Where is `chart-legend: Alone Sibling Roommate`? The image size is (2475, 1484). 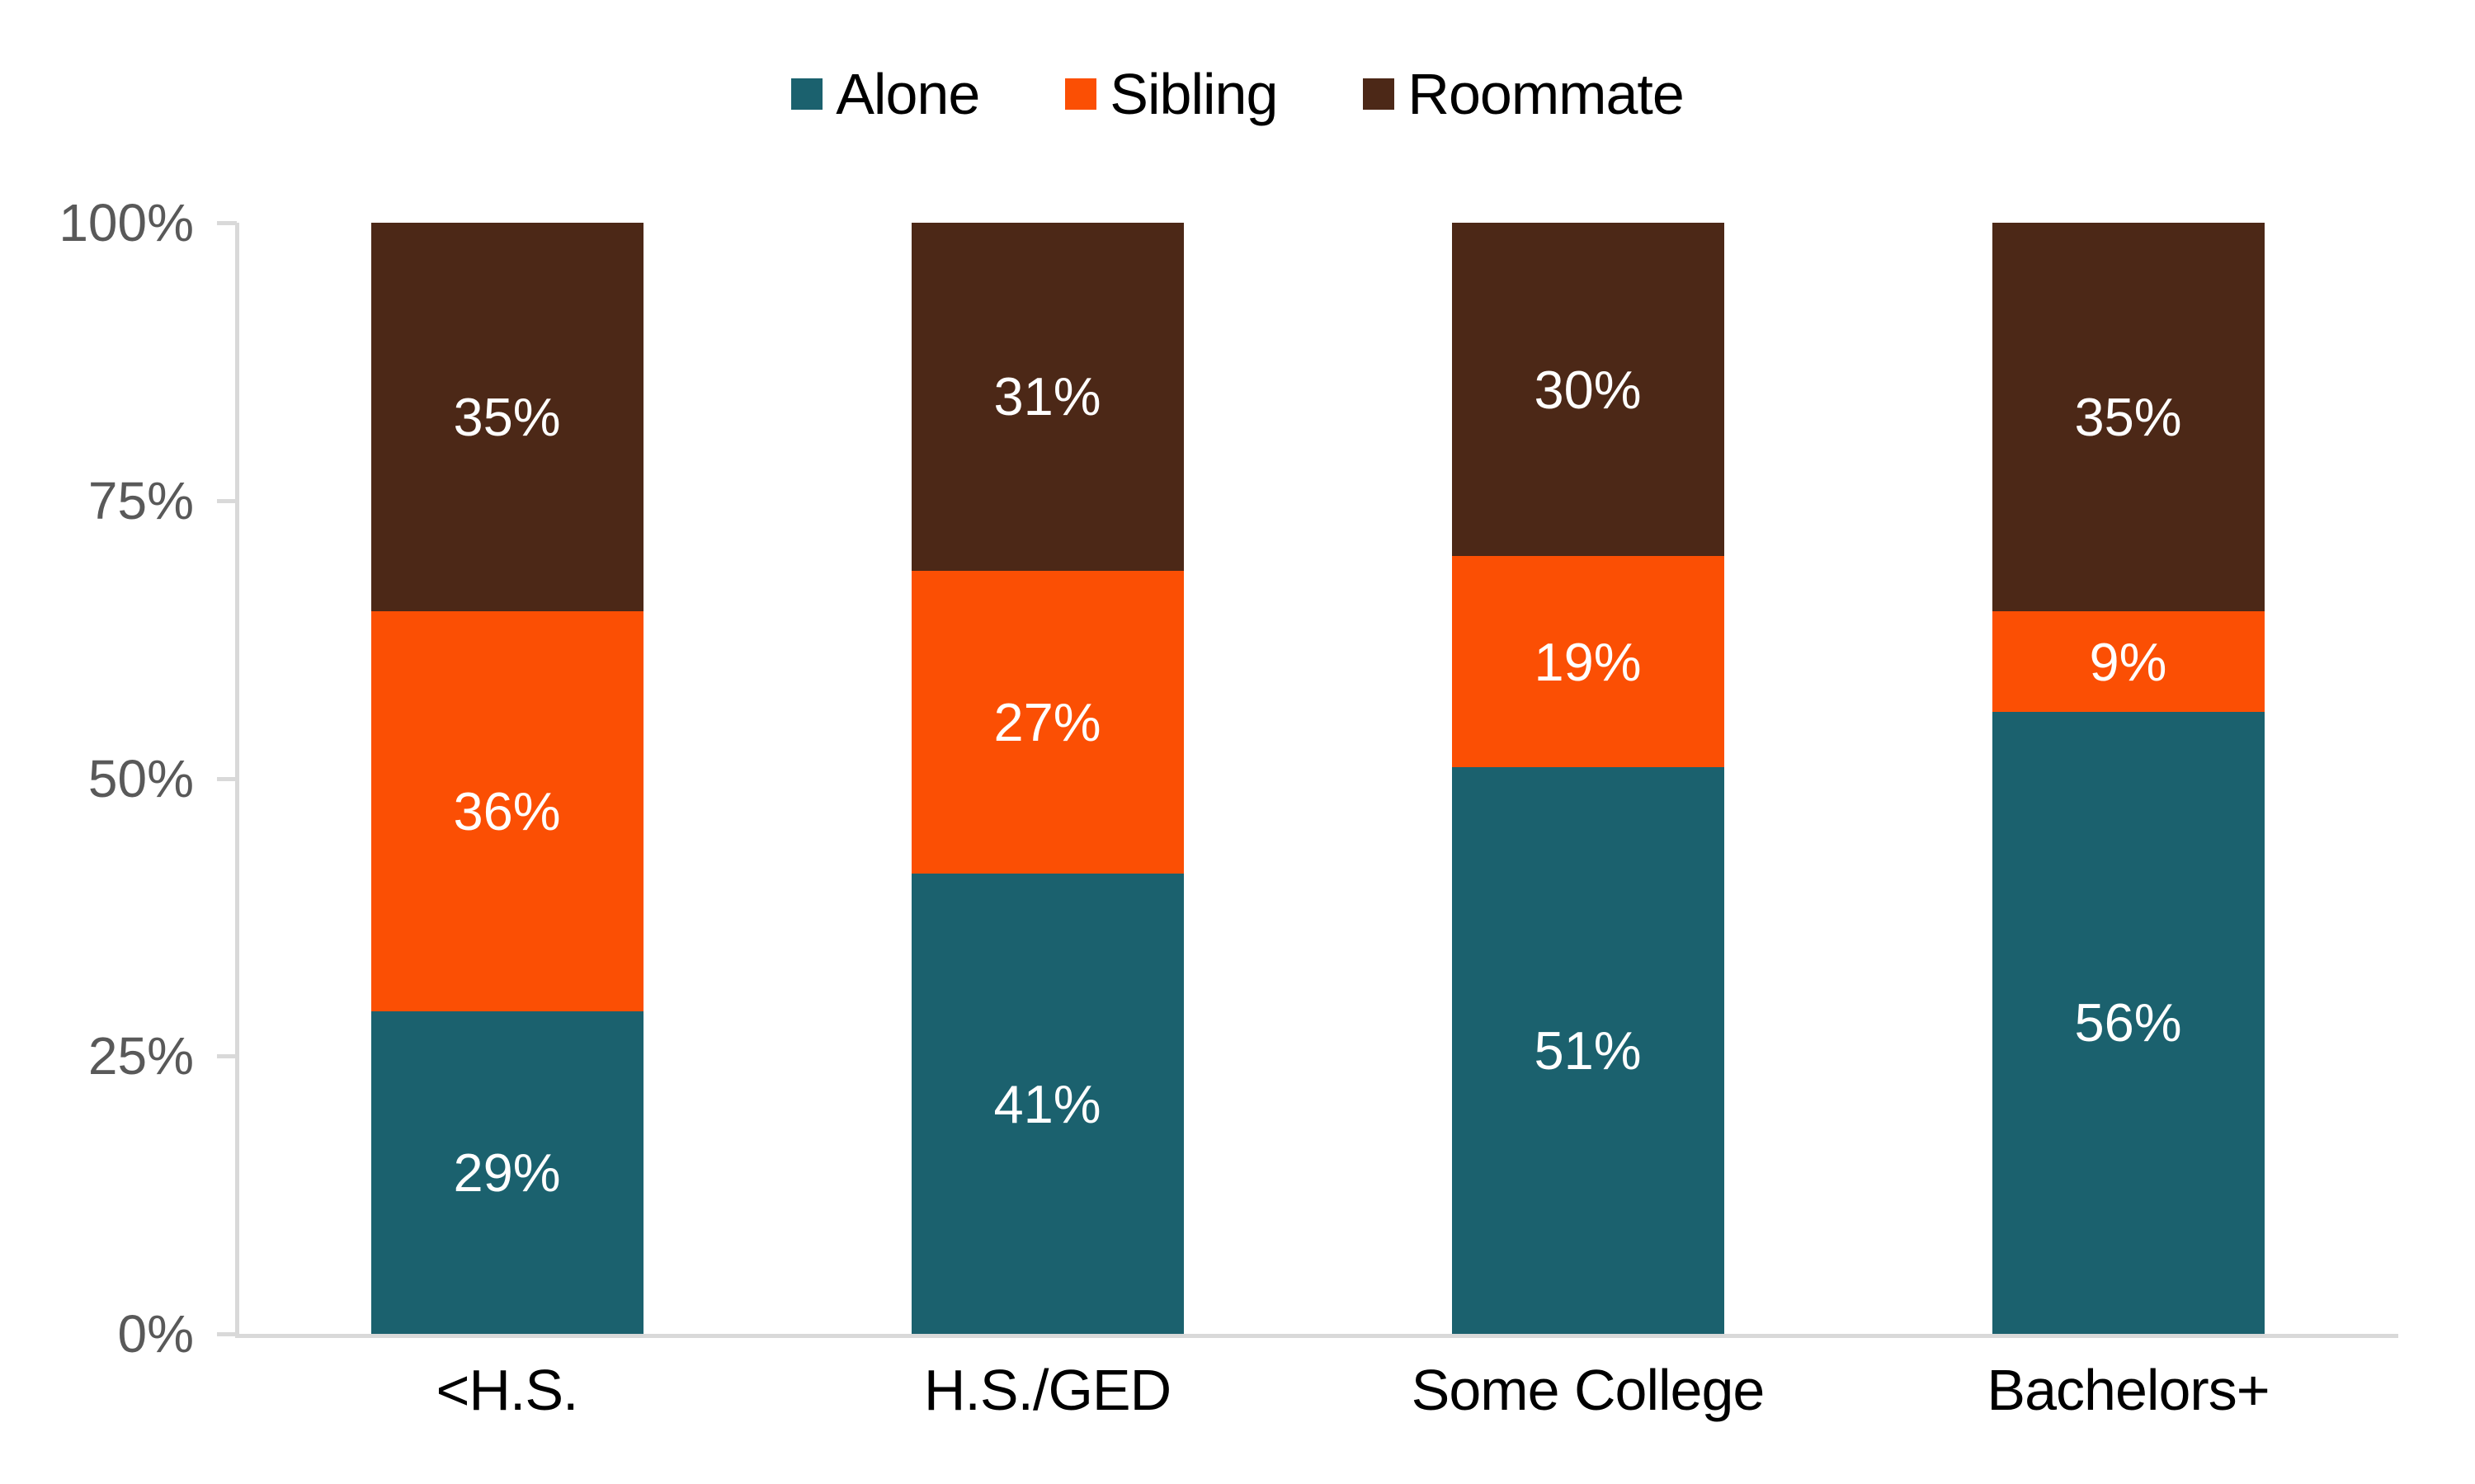
chart-legend: Alone Sibling Roommate is located at coordinates (1237, 94).